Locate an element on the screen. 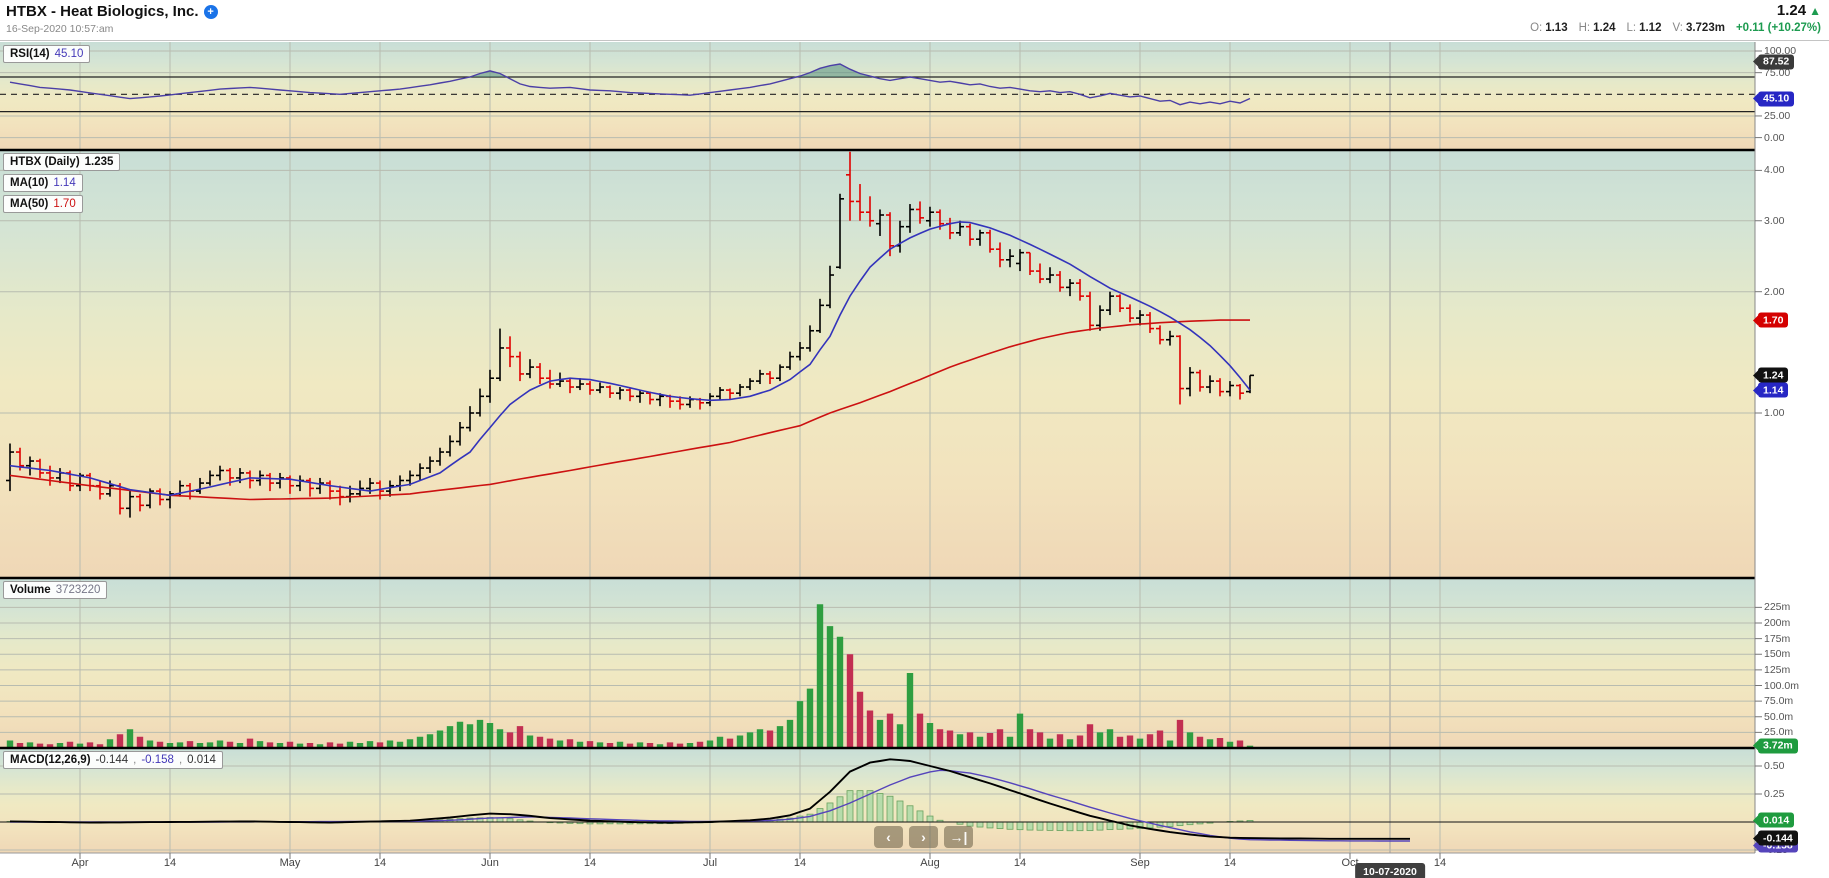 This screenshot has width=1829, height=878. volume-value: 3.723m is located at coordinates (1705, 28).